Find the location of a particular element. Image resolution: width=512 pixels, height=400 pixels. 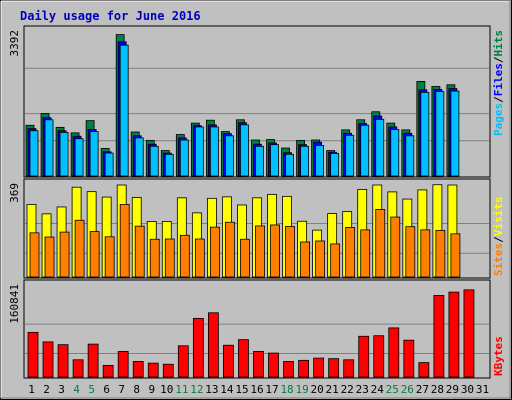

day-label: 31 is located at coordinates (482, 389).